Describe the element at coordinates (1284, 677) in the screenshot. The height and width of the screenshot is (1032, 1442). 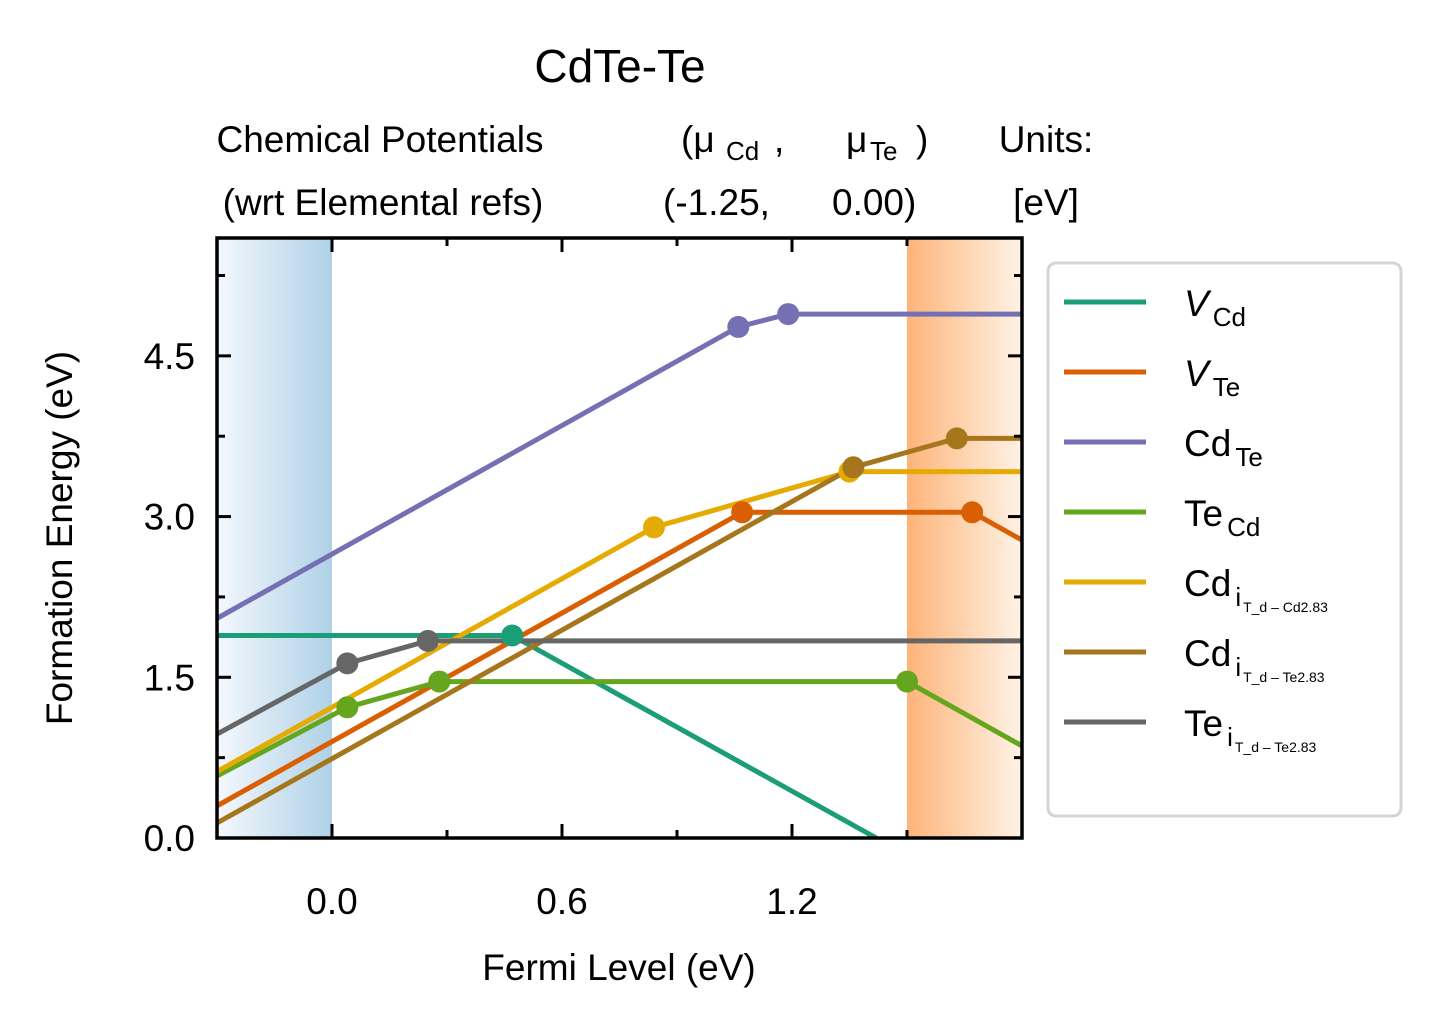
I see `legend-subsub-5: T_d – Te2.83` at that location.